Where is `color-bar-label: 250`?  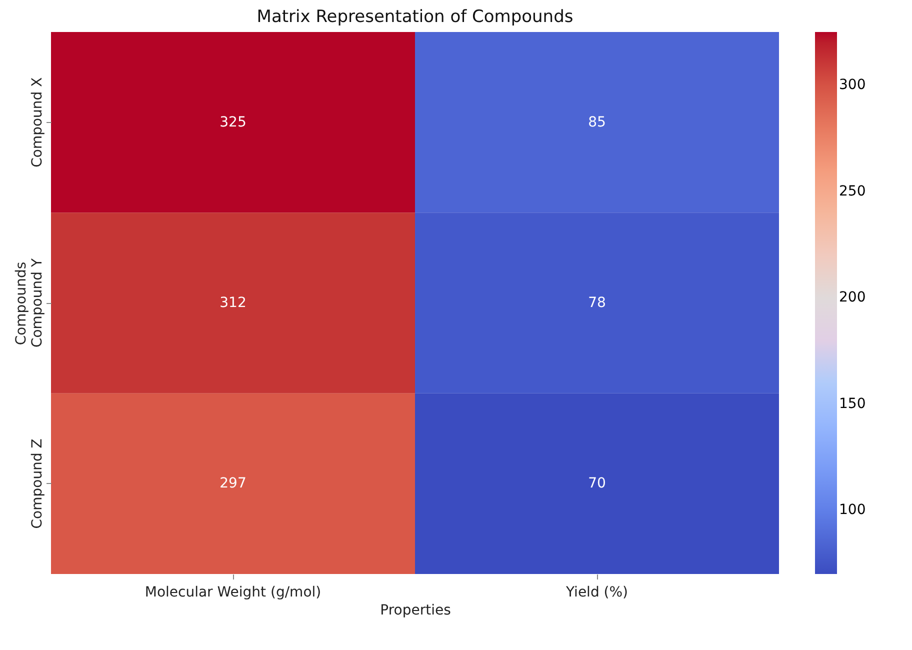 color-bar-label: 250 is located at coordinates (852, 191).